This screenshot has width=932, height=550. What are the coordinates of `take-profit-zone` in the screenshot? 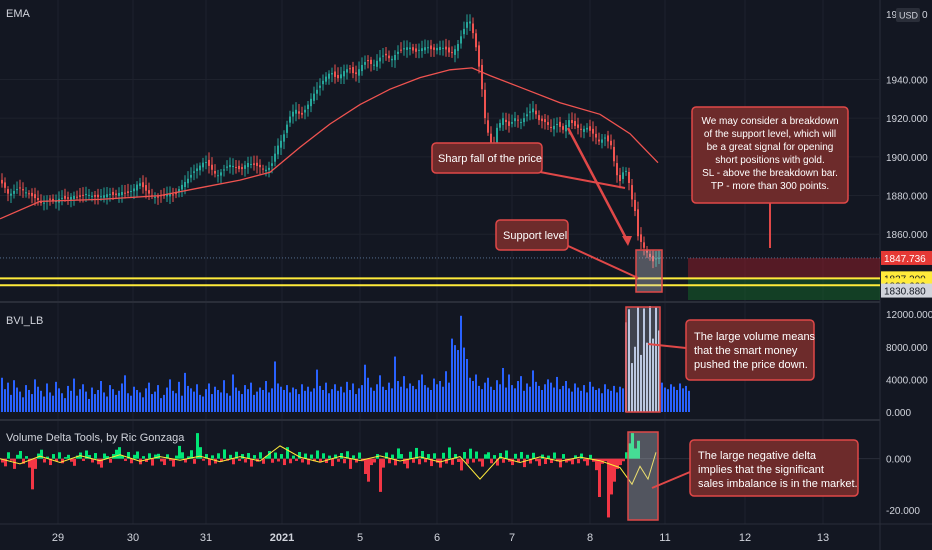 It's located at (784, 289).